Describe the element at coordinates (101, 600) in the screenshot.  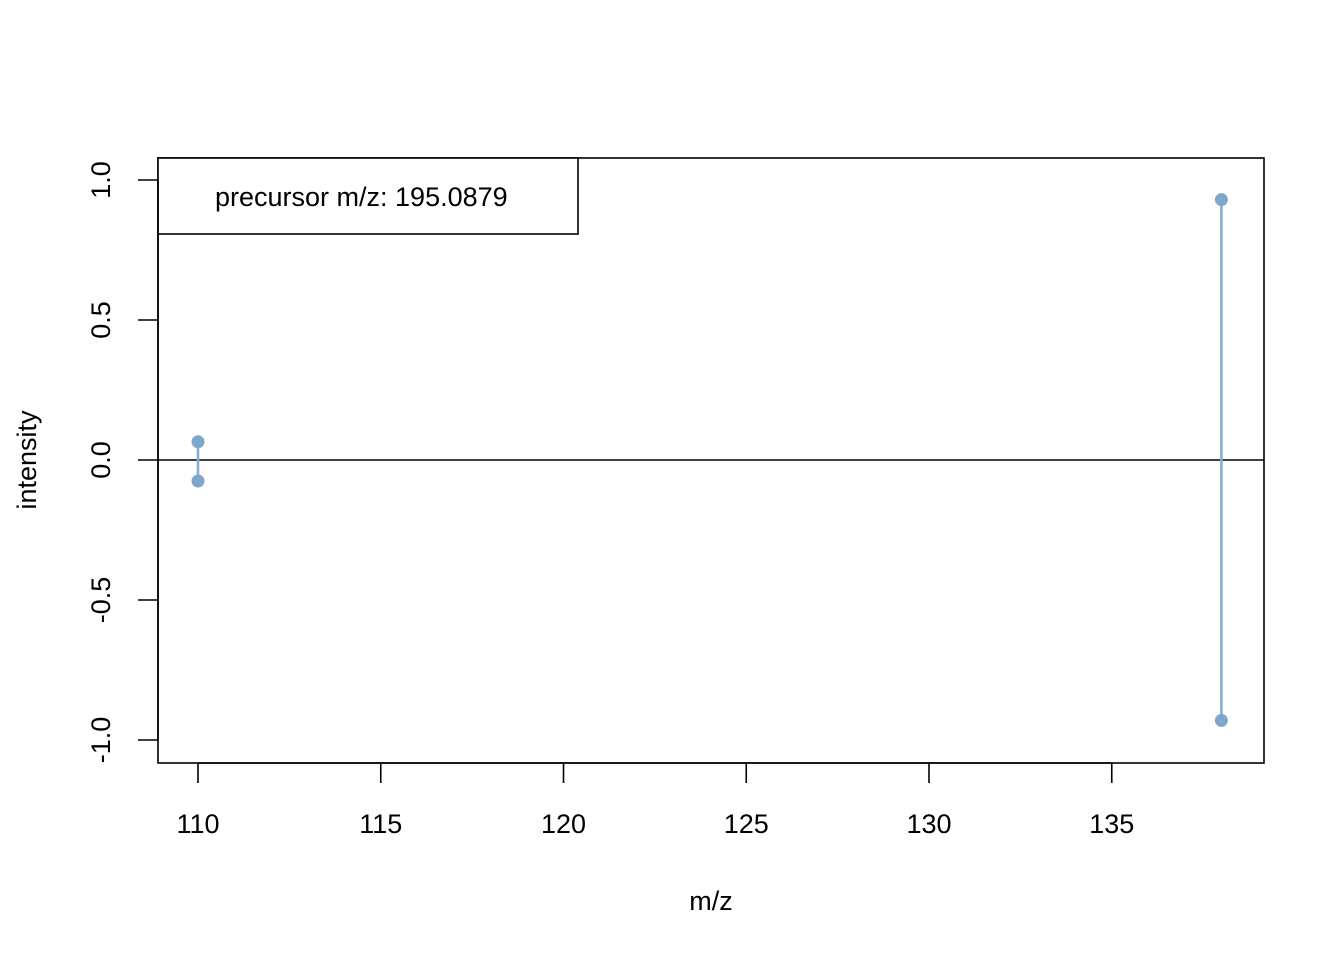
I see `y-tick-label: -0.5` at that location.